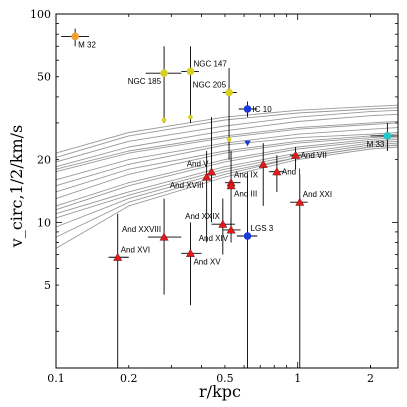 The width and height of the screenshot is (407, 407). Describe the element at coordinates (220, 391) in the screenshot. I see `x-axis-label: r/kpc` at that location.